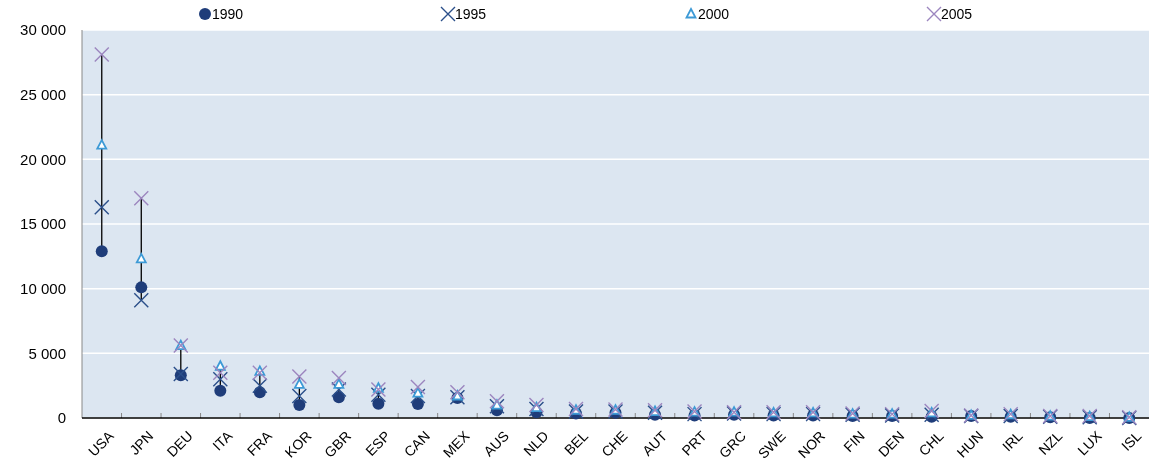 The height and width of the screenshot is (475, 1149). Describe the element at coordinates (222, 440) in the screenshot. I see `x-tick-label: ITA` at that location.